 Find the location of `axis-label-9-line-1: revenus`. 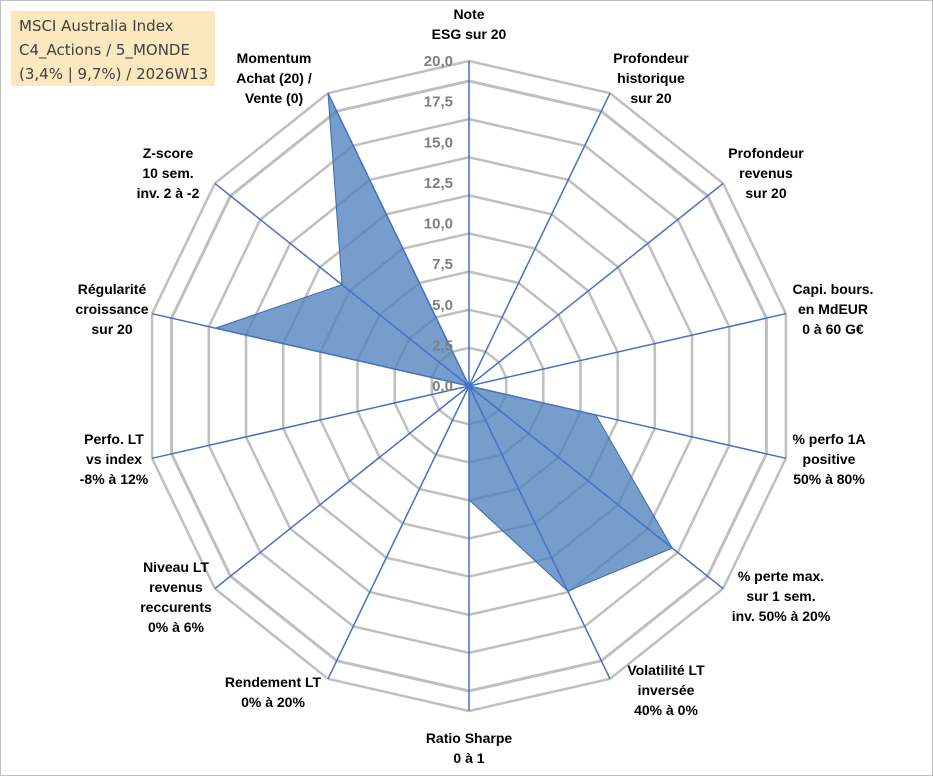

axis-label-9-line-1: revenus is located at coordinates (176, 587).